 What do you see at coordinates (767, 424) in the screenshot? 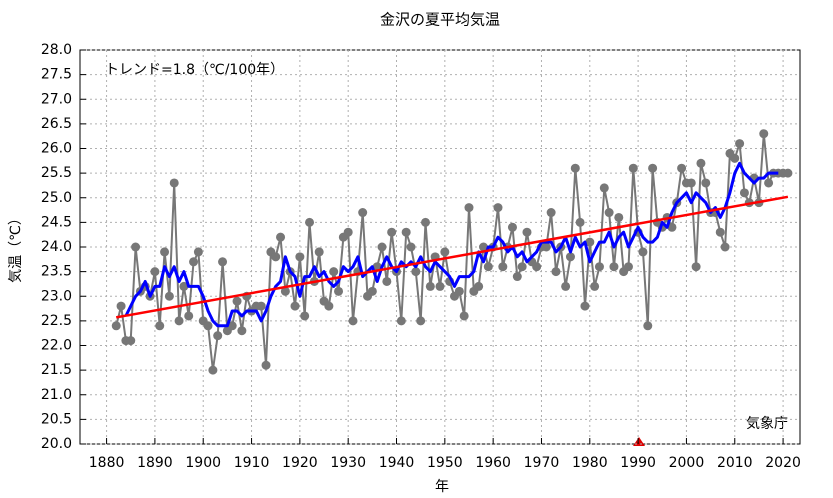
I see `source-annotation: 気象庁` at bounding box center [767, 424].